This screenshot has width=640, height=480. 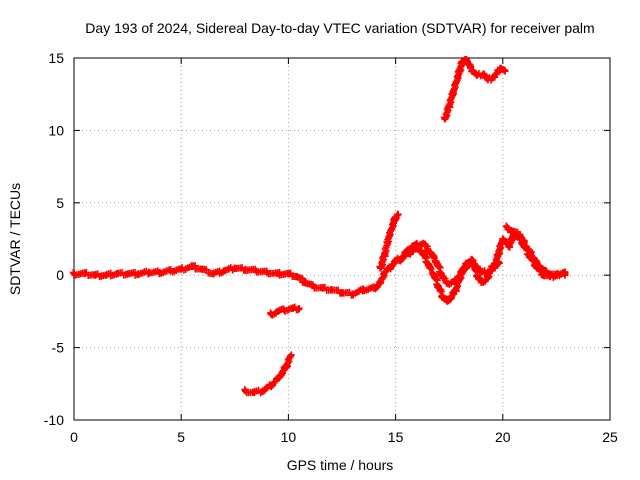 What do you see at coordinates (74, 437) in the screenshot?
I see `x-tick-label: 0` at bounding box center [74, 437].